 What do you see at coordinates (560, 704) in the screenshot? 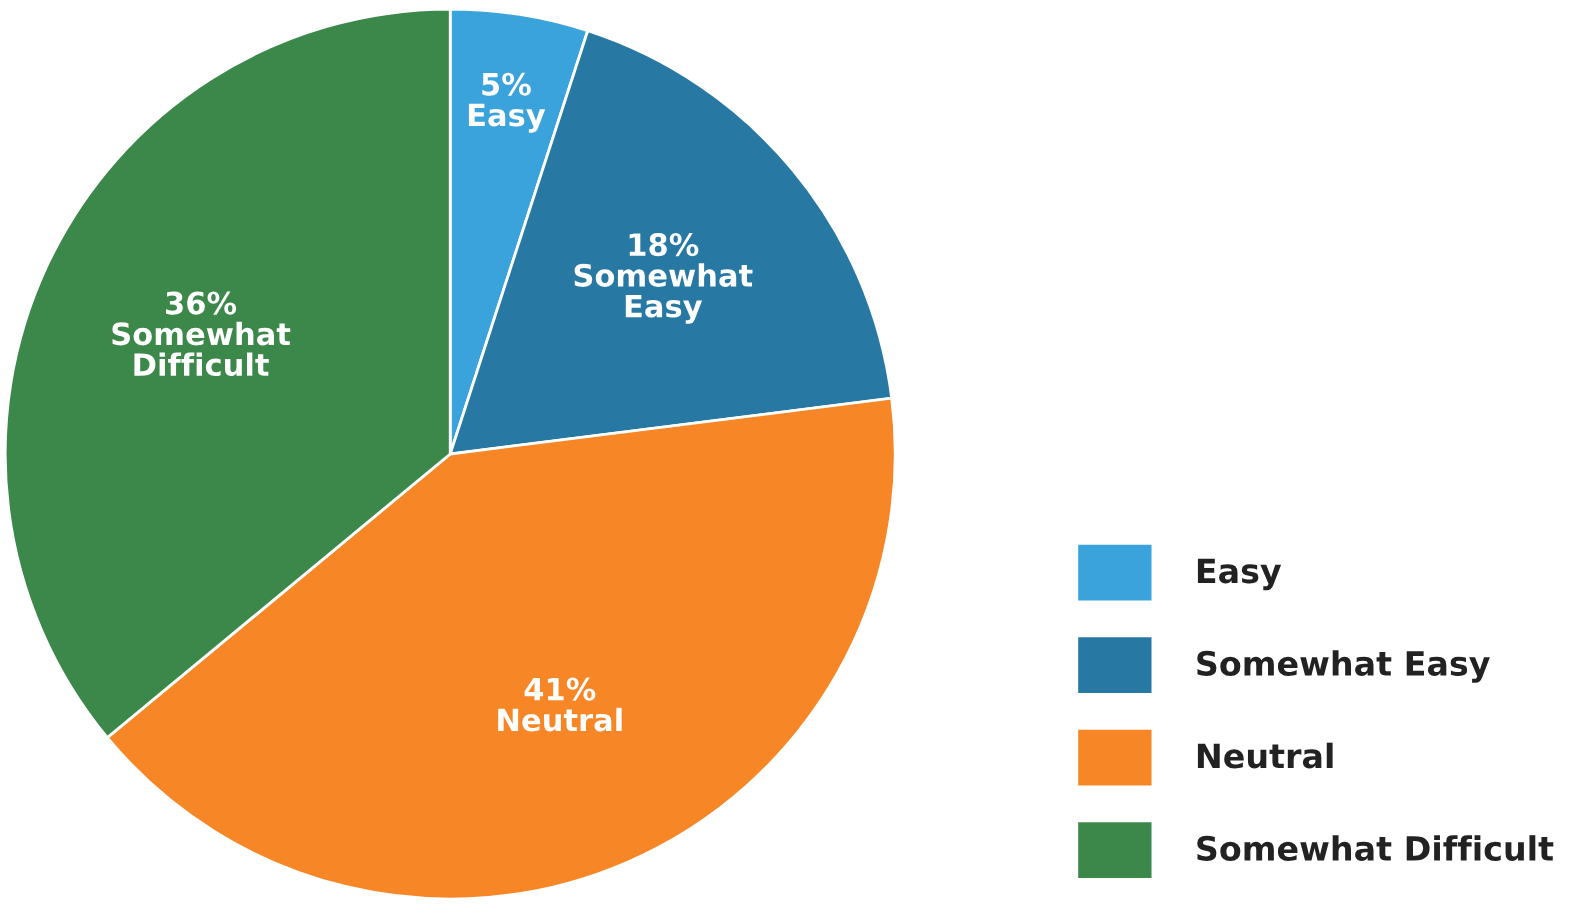
I see `data-label: 41% Neutral` at bounding box center [560, 704].